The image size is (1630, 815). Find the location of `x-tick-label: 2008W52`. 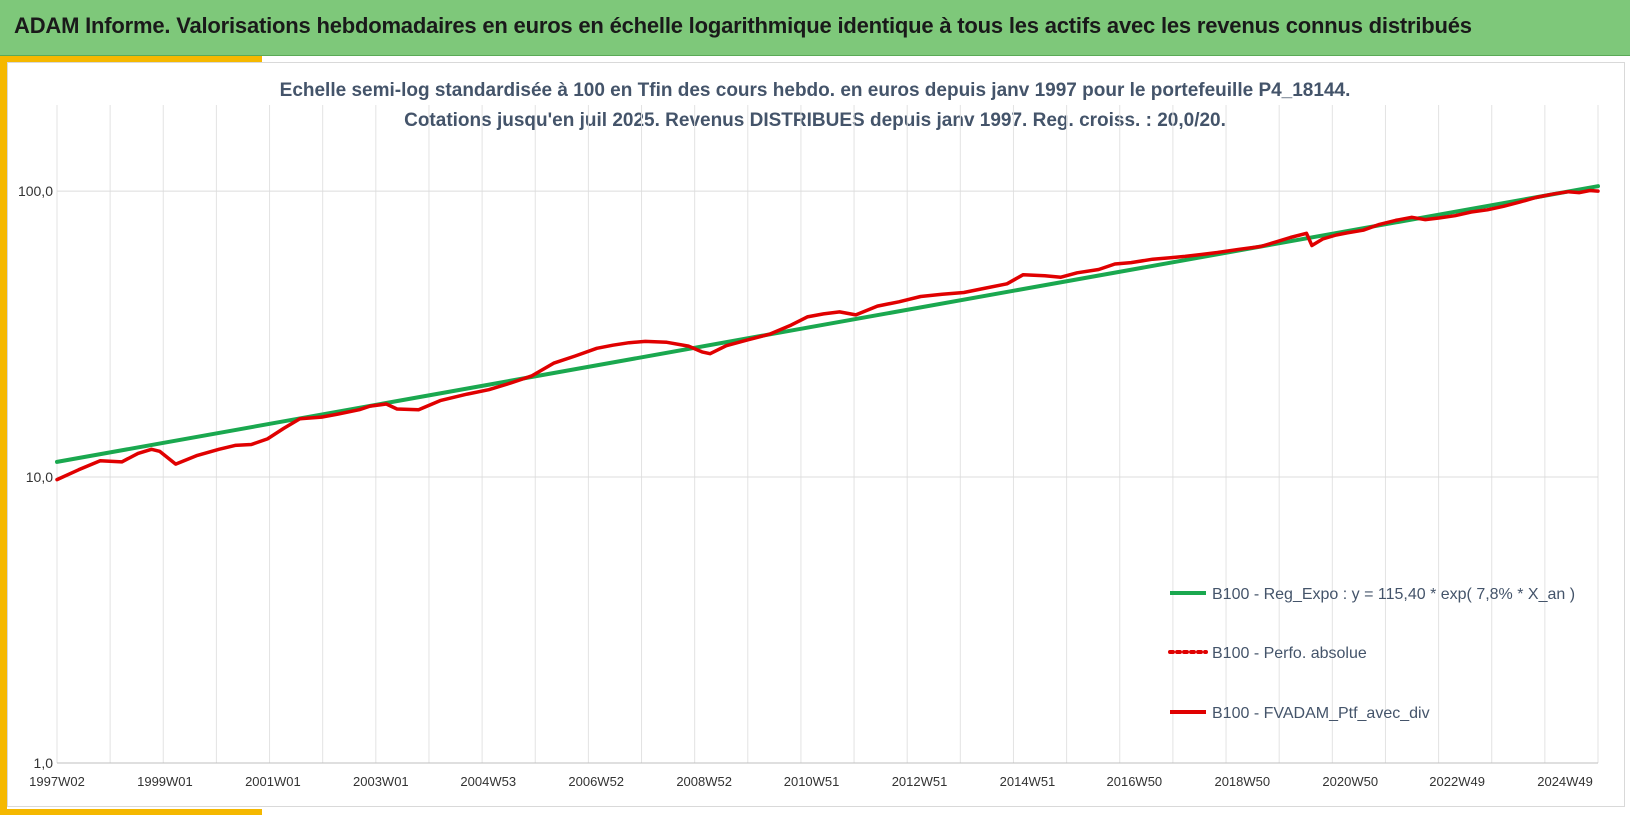

x-tick-label: 2008W52 is located at coordinates (704, 781).